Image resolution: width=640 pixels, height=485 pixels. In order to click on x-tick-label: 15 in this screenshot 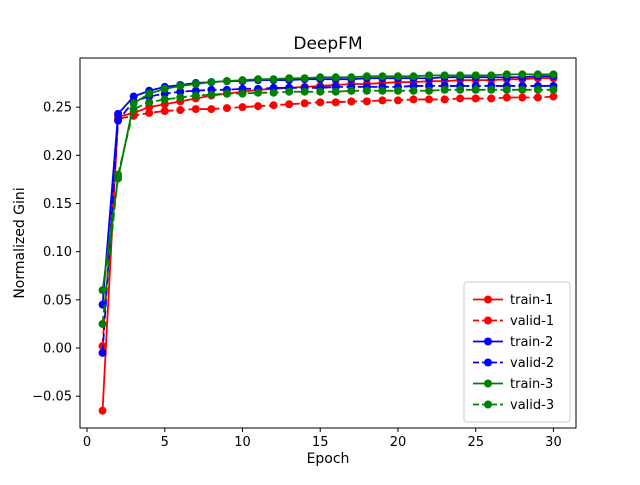, I will do `click(320, 442)`.